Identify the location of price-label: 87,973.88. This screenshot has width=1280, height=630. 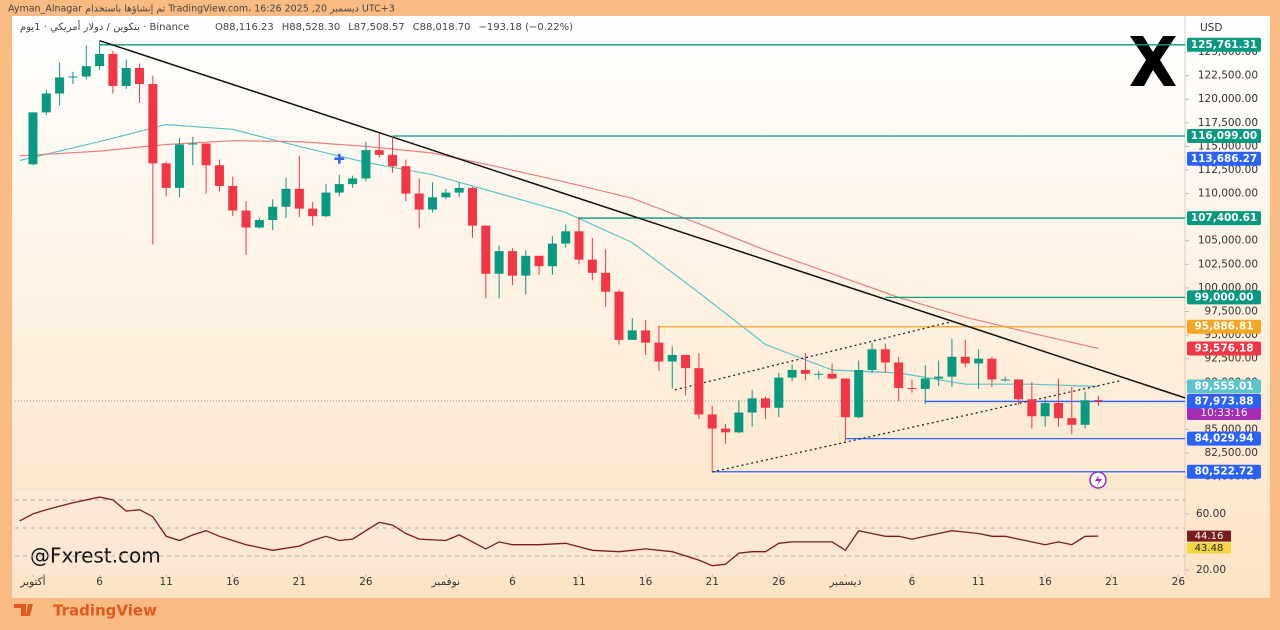
(1223, 401).